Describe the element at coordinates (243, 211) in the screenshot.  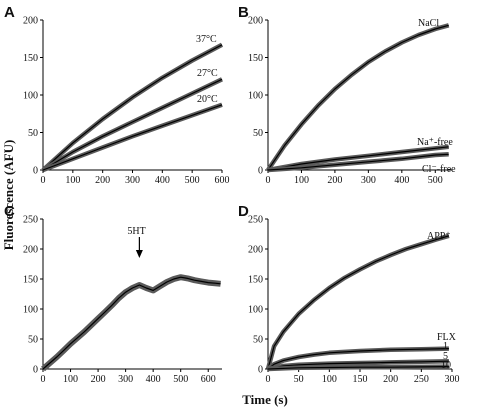
I see `panel-letter: D` at that location.